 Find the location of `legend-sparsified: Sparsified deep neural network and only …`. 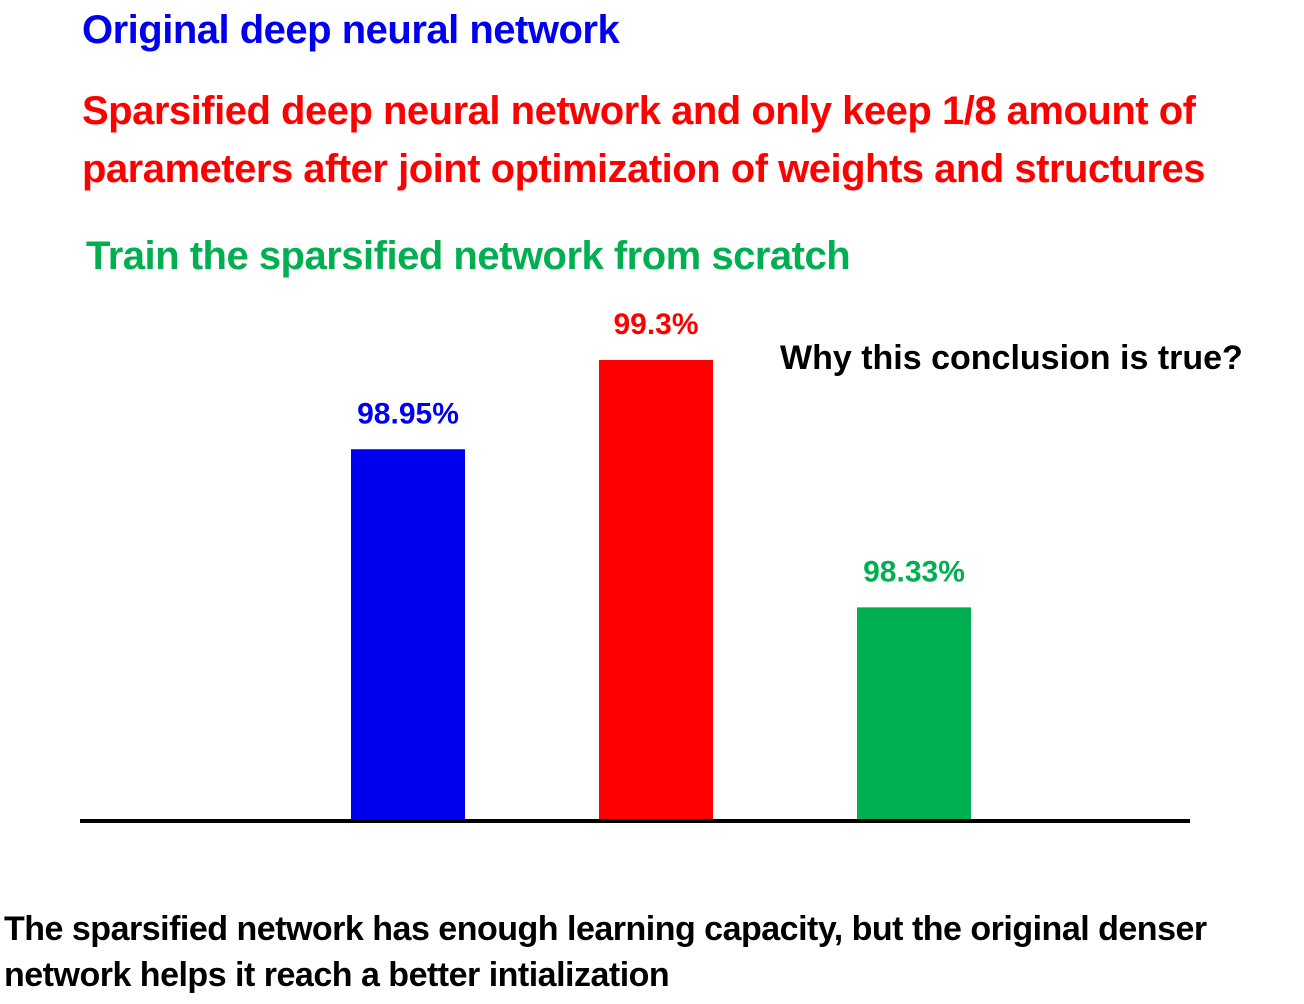

legend-sparsified: Sparsified deep neural network and only … is located at coordinates (644, 140).